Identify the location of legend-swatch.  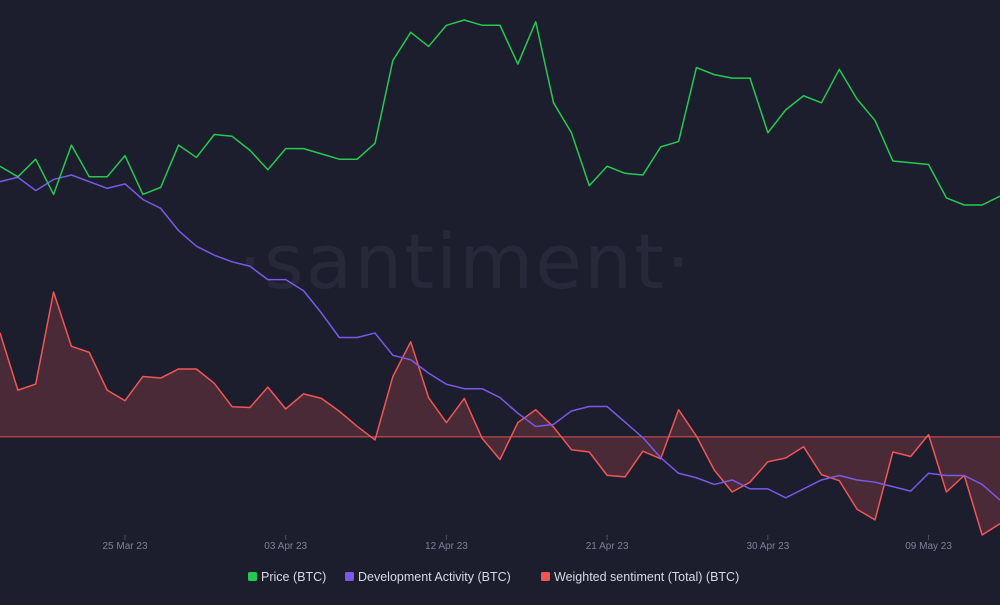
(545, 576).